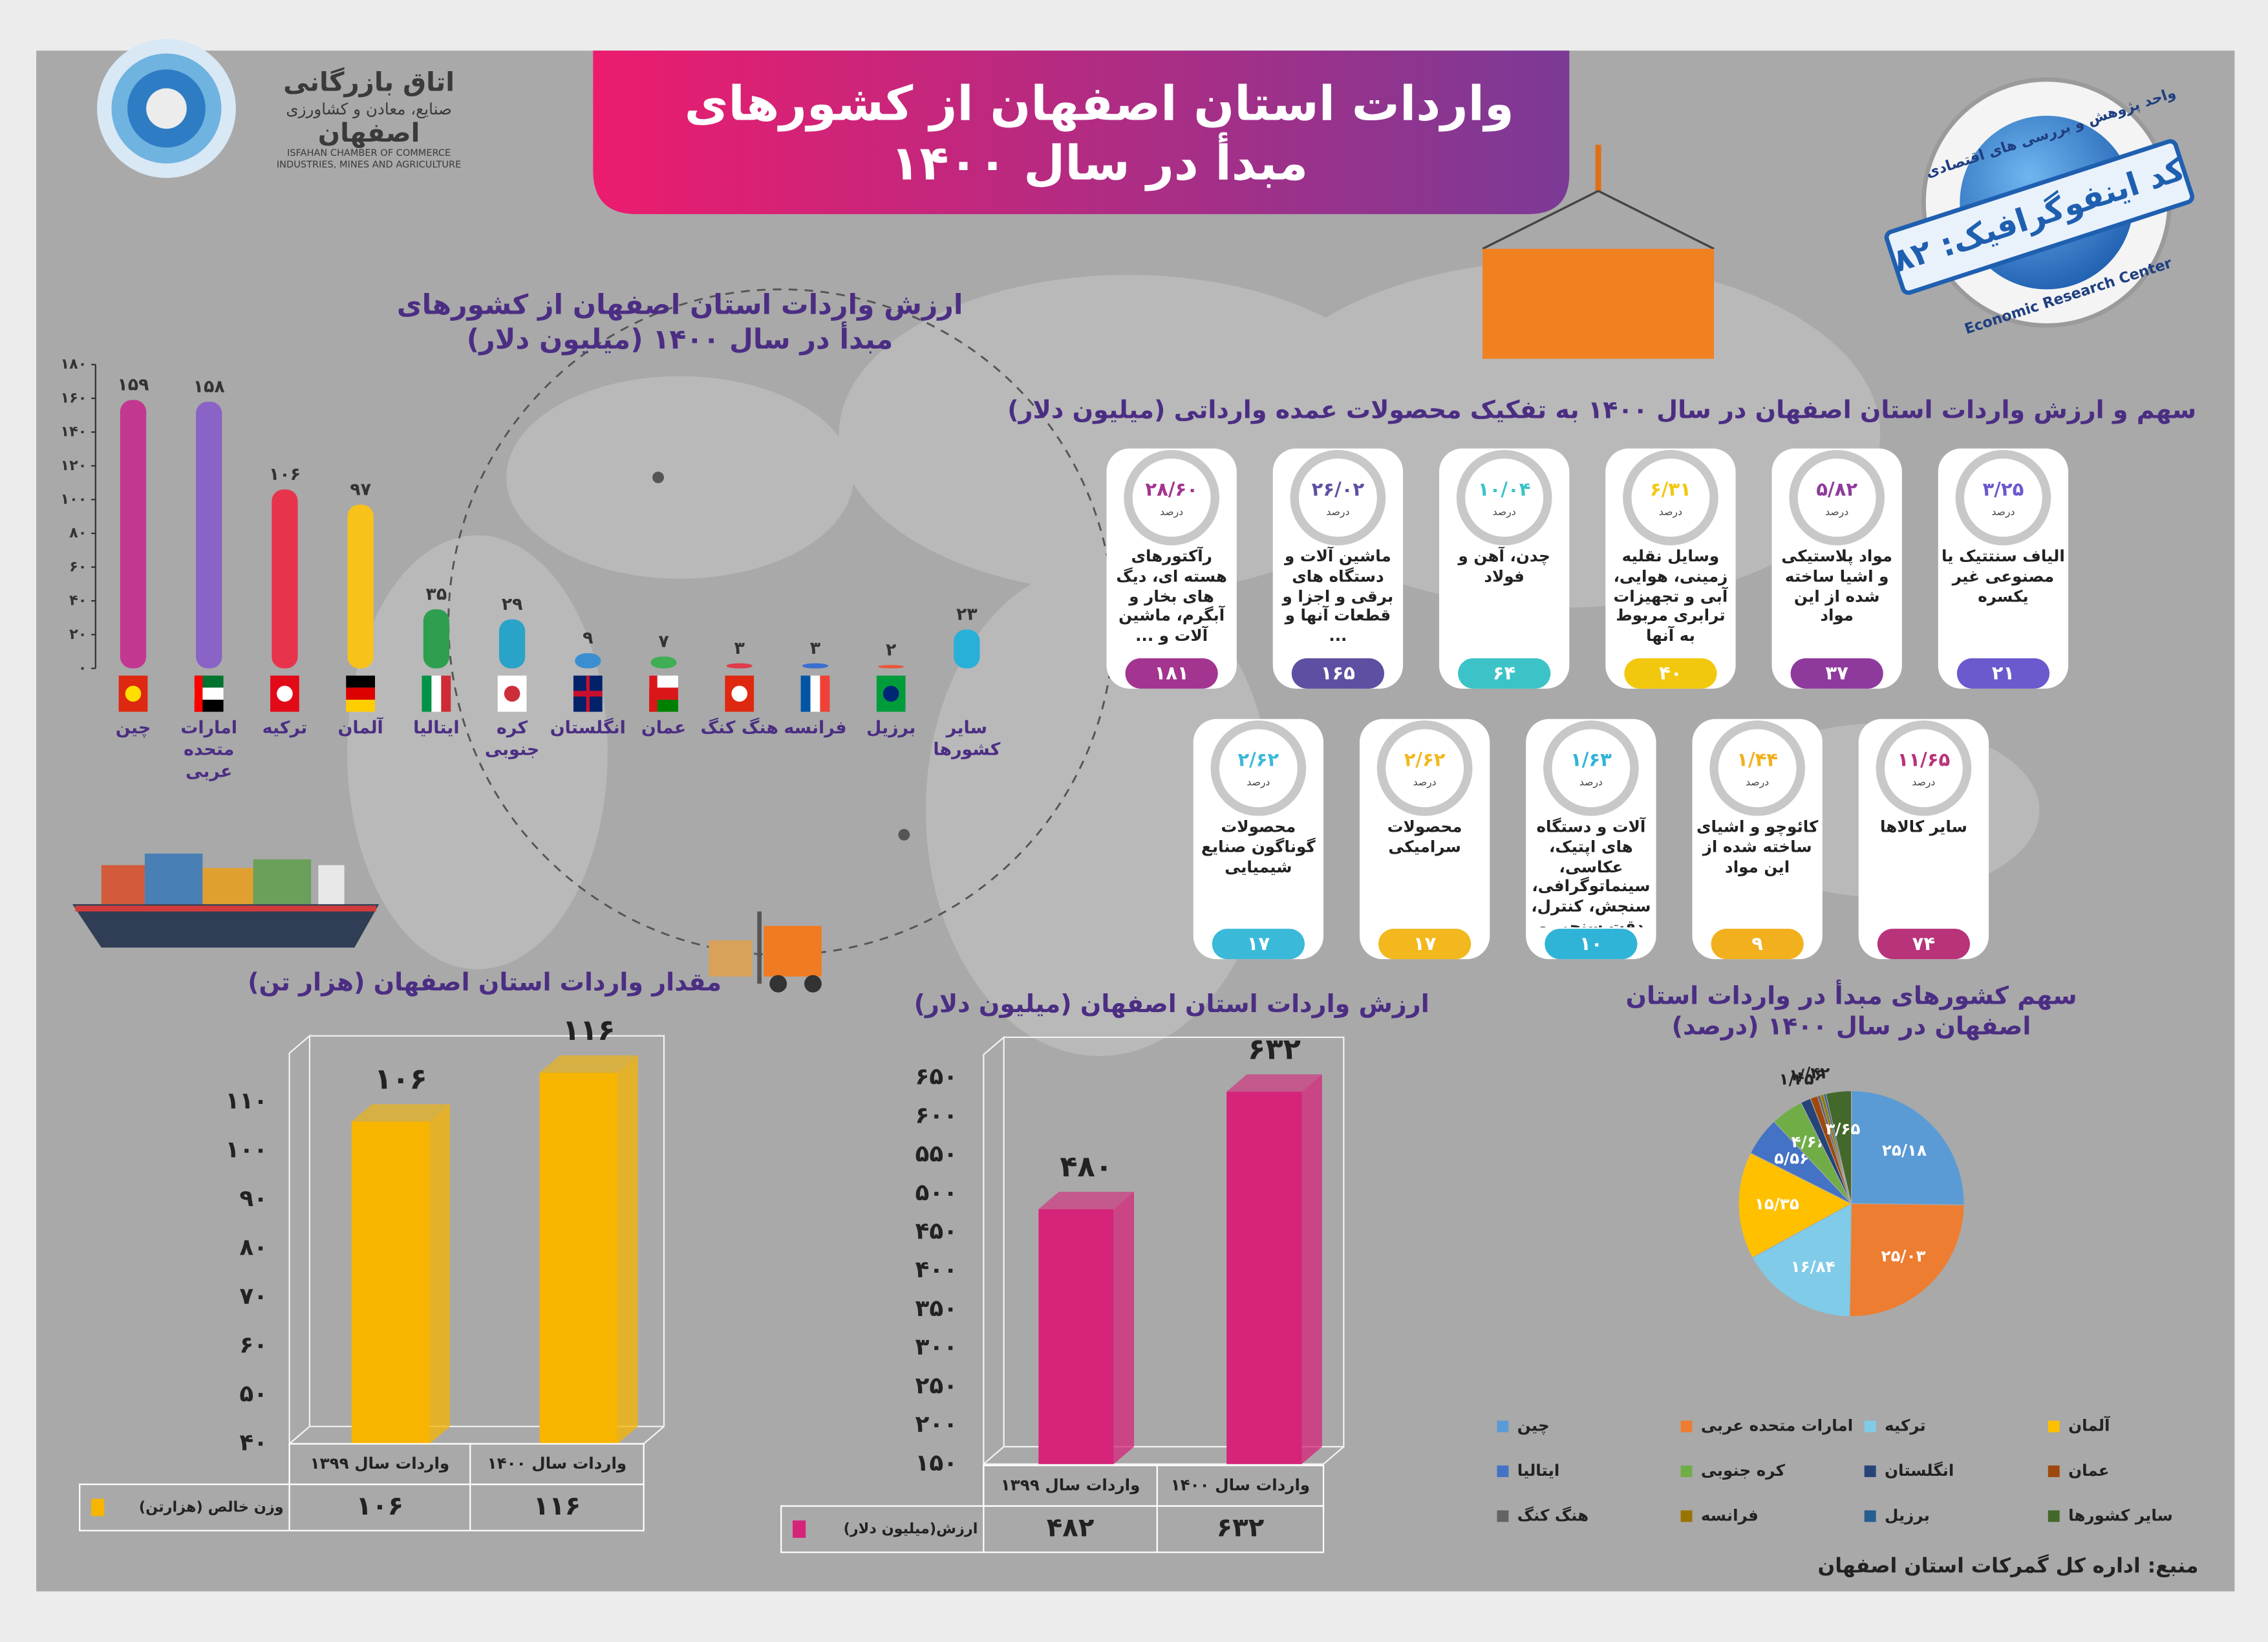  What do you see at coordinates (362, 1507) in the screenshot?
I see `table-row` at bounding box center [362, 1507].